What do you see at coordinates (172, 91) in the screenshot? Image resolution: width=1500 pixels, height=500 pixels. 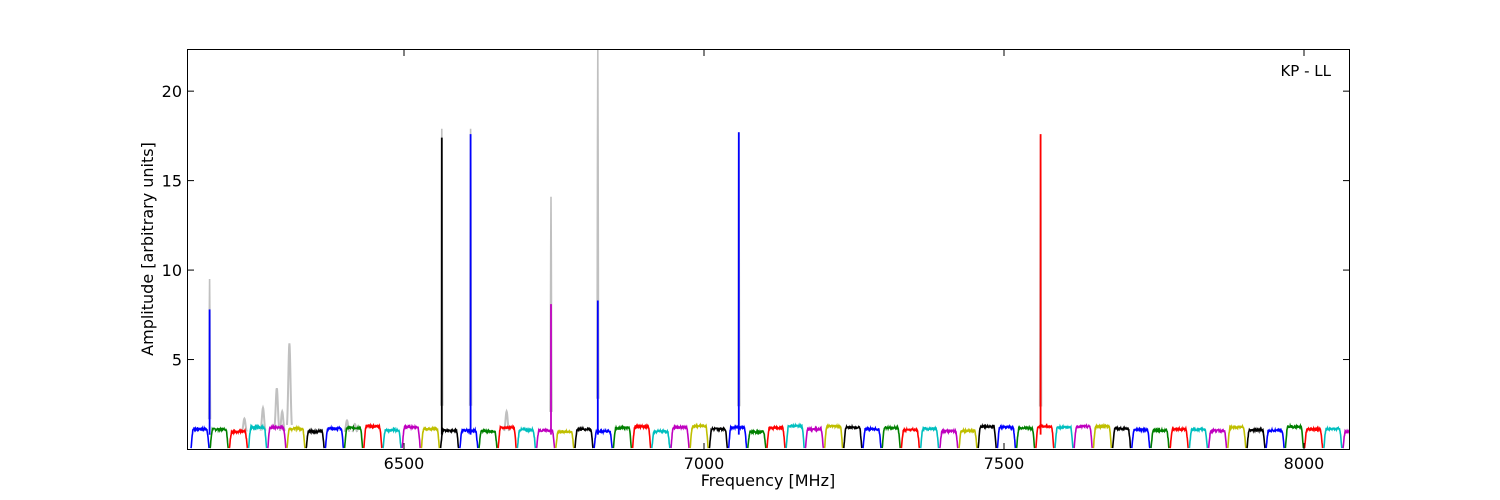 I see `y-tick-label: 20` at bounding box center [172, 91].